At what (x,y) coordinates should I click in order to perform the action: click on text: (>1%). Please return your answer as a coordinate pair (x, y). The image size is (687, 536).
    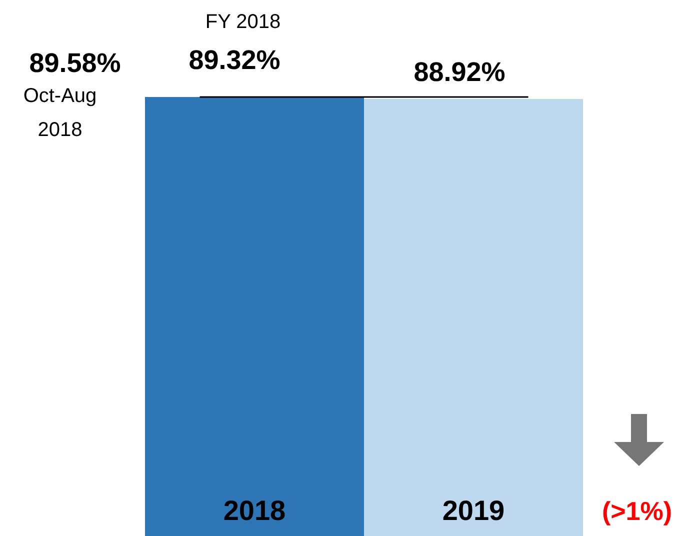
    Looking at the image, I should click on (637, 511).